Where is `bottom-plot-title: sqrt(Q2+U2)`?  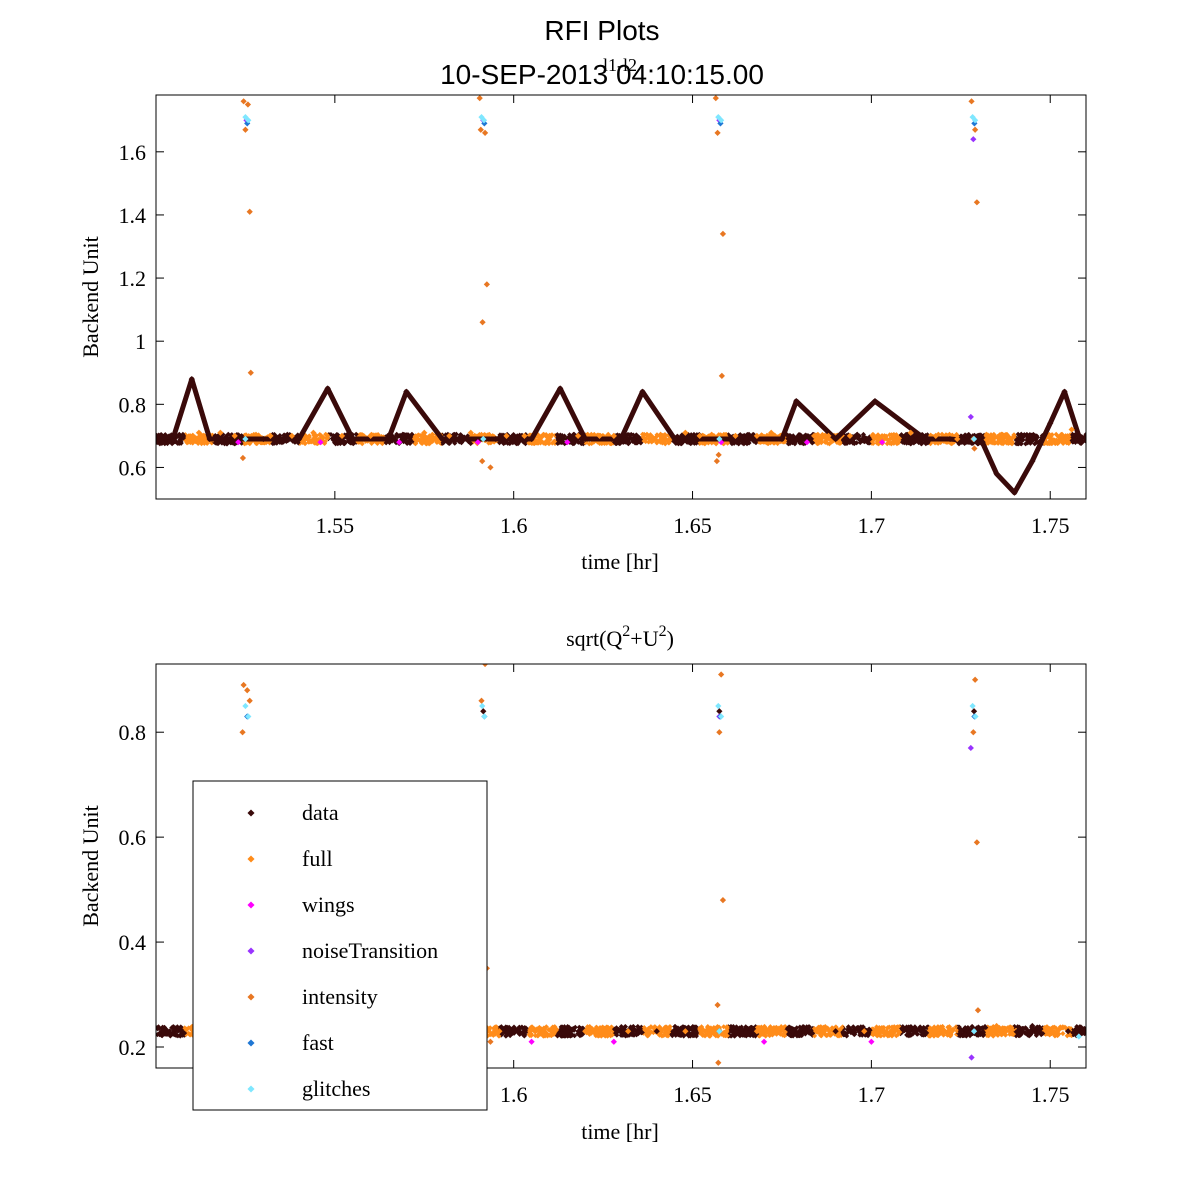 bottom-plot-title: sqrt(Q2+U2) is located at coordinates (620, 637).